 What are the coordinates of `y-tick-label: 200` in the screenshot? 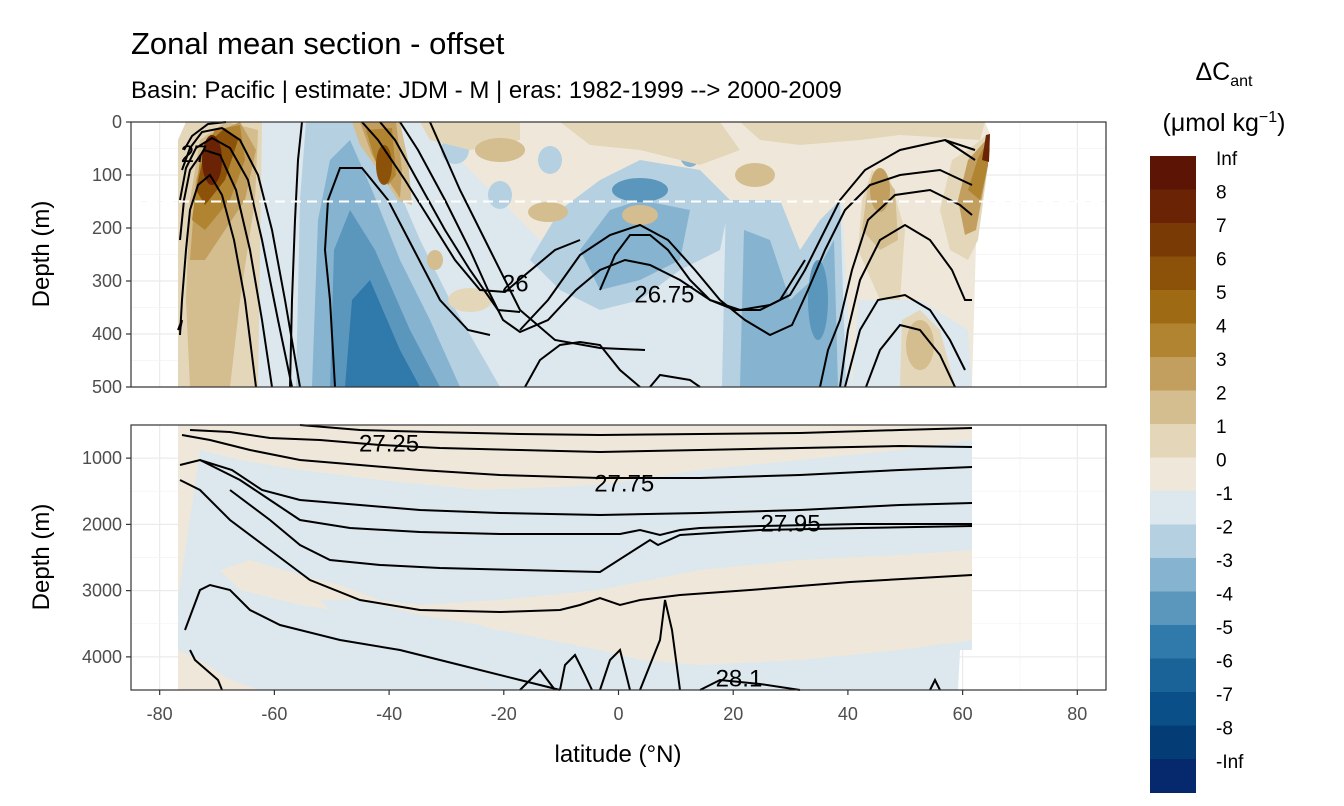 It's located at (107, 228).